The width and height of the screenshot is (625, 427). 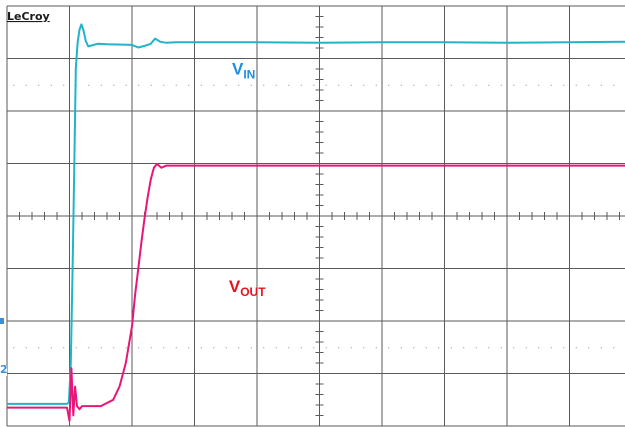 What do you see at coordinates (247, 179) in the screenshot?
I see `trace-labels: VIN VOUT` at bounding box center [247, 179].